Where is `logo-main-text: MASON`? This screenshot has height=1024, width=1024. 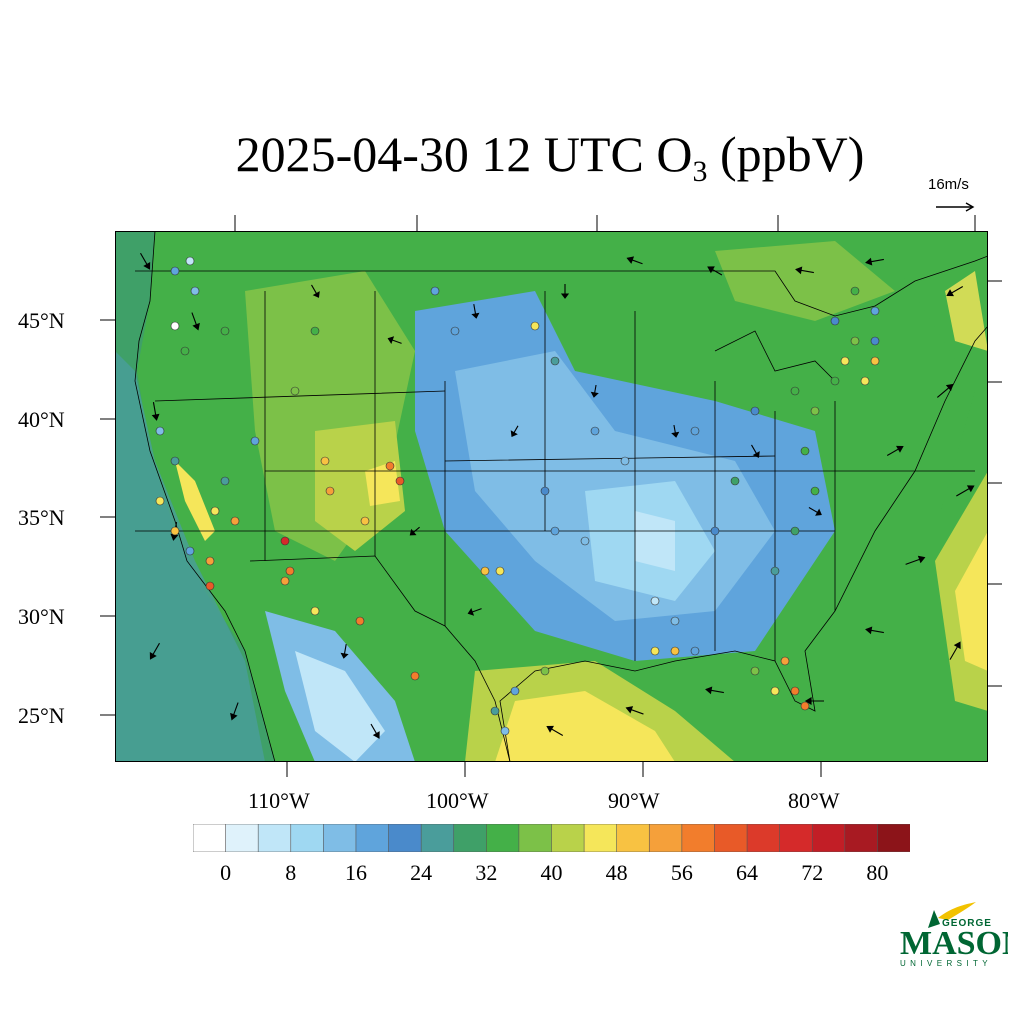
logo-main-text: MASON is located at coordinates (954, 943).